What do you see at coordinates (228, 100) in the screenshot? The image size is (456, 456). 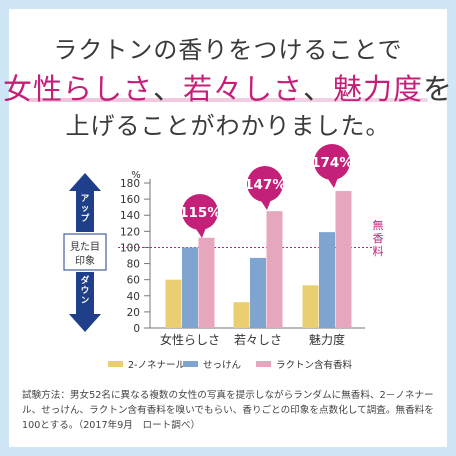 I see `headline-underline` at bounding box center [228, 100].